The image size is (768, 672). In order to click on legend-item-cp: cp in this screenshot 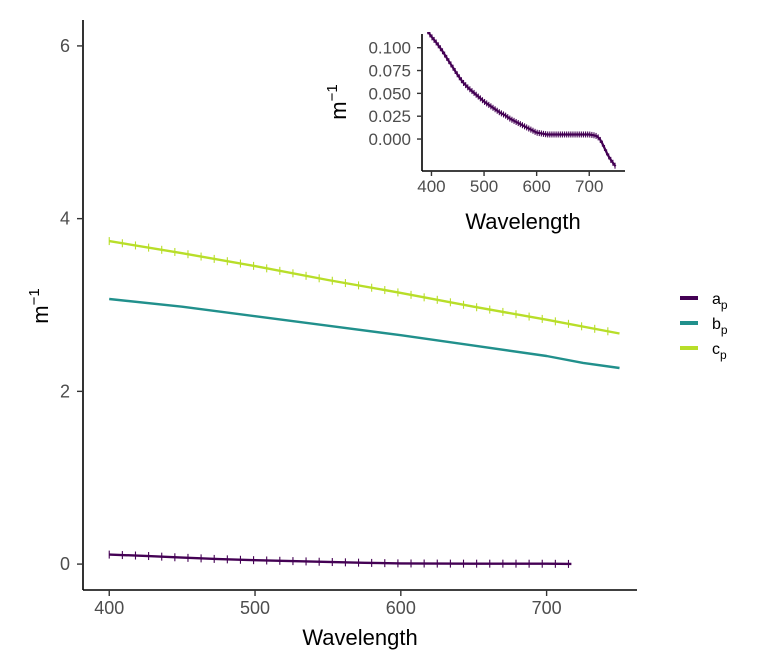, I will do `click(703, 351)`.